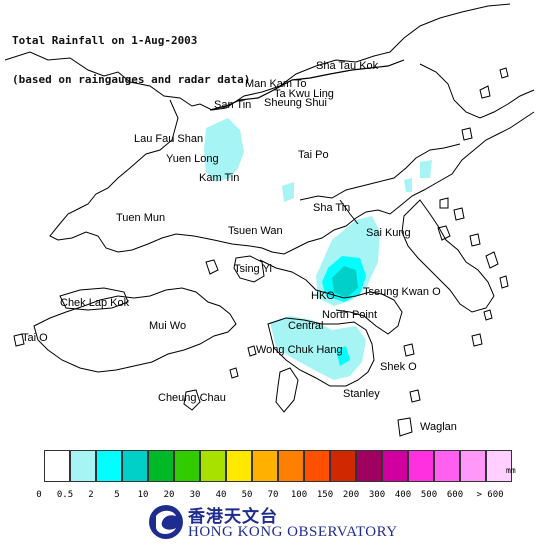 The image size is (545, 550). What do you see at coordinates (141, 218) in the screenshot?
I see `place-label-tuen-mun: Tuen Mun` at bounding box center [141, 218].